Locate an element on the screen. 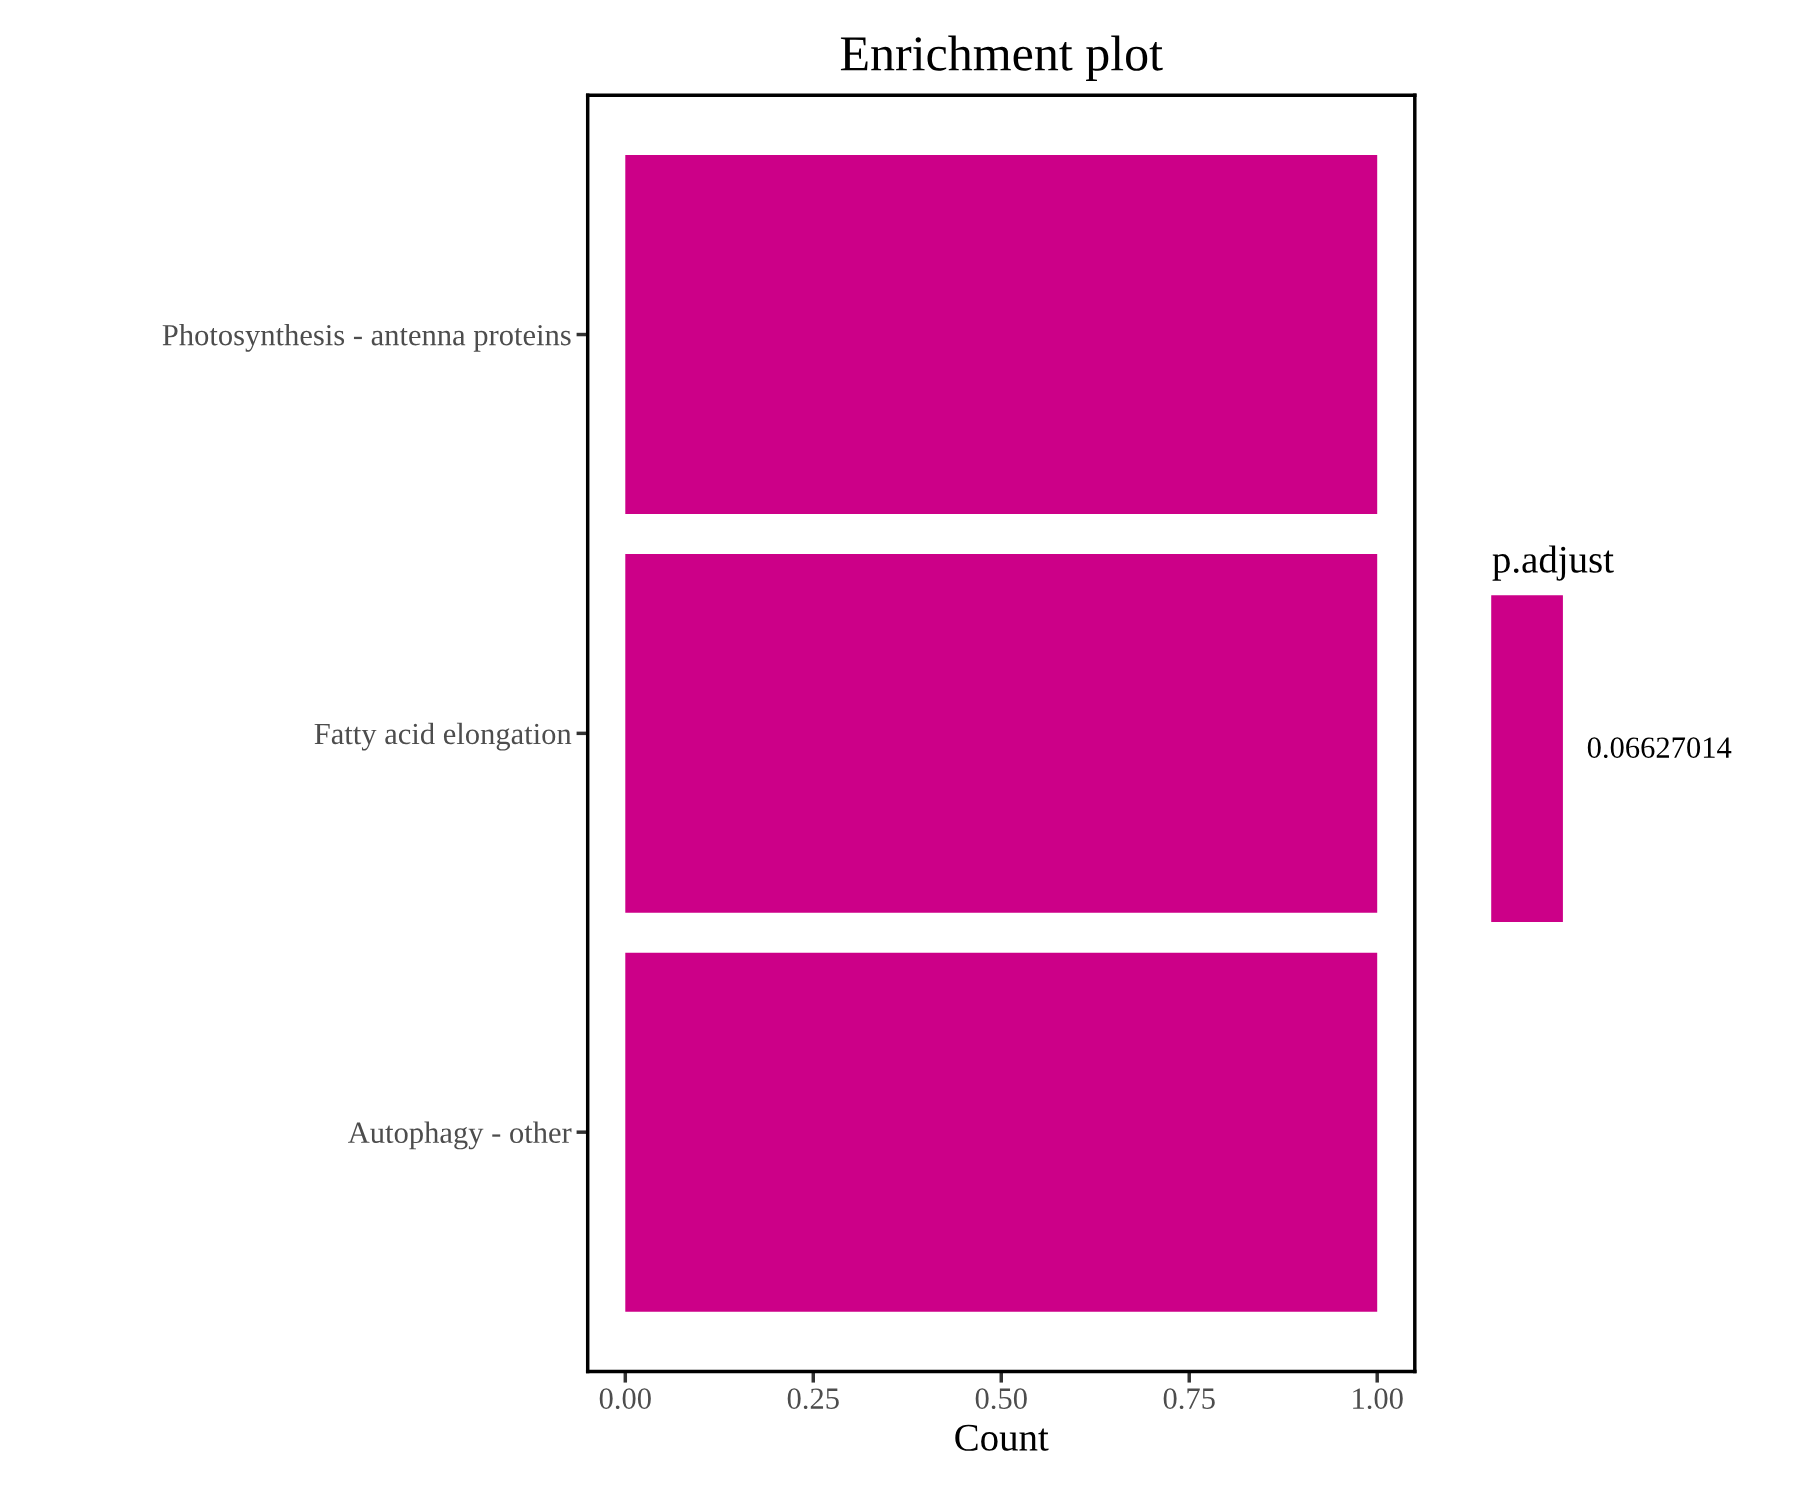 Image resolution: width=1800 pixels, height=1500 pixels. y-tick-label: Photosynthesis - antenna proteins is located at coordinates (366, 337).